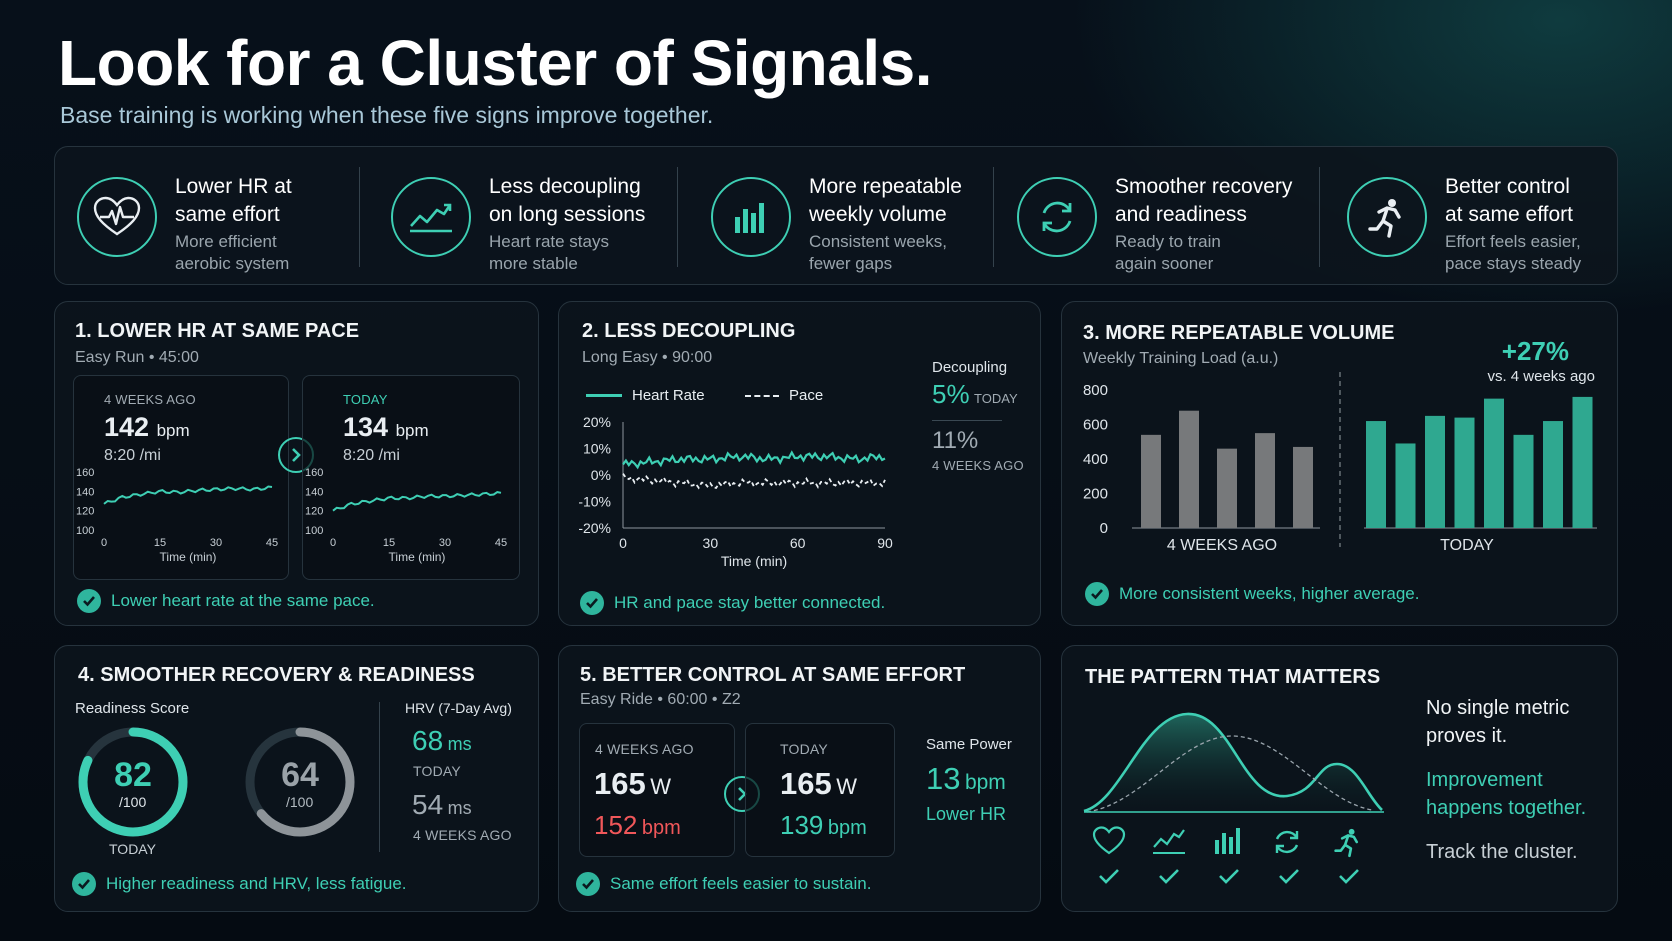  Describe the element at coordinates (300, 802) in the screenshot. I see `readiness-before-den: /100` at that location.